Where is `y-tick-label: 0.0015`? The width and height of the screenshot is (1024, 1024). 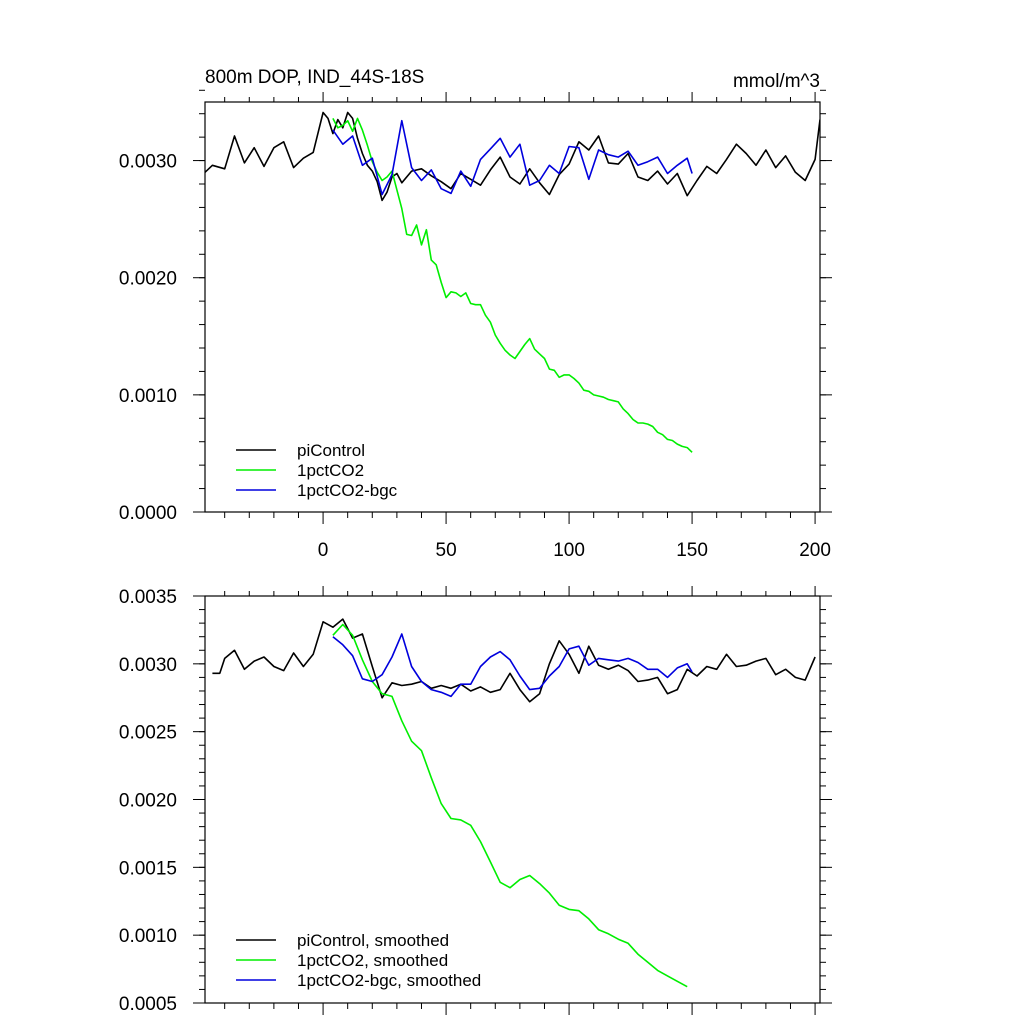
y-tick-label: 0.0015 is located at coordinates (148, 868).